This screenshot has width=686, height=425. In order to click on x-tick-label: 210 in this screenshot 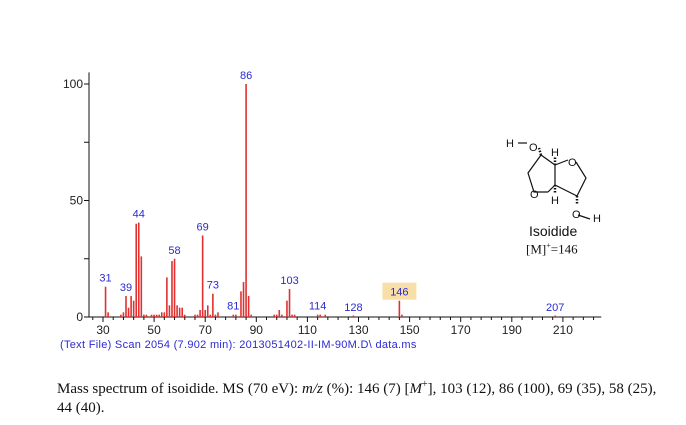, I will do `click(563, 330)`.